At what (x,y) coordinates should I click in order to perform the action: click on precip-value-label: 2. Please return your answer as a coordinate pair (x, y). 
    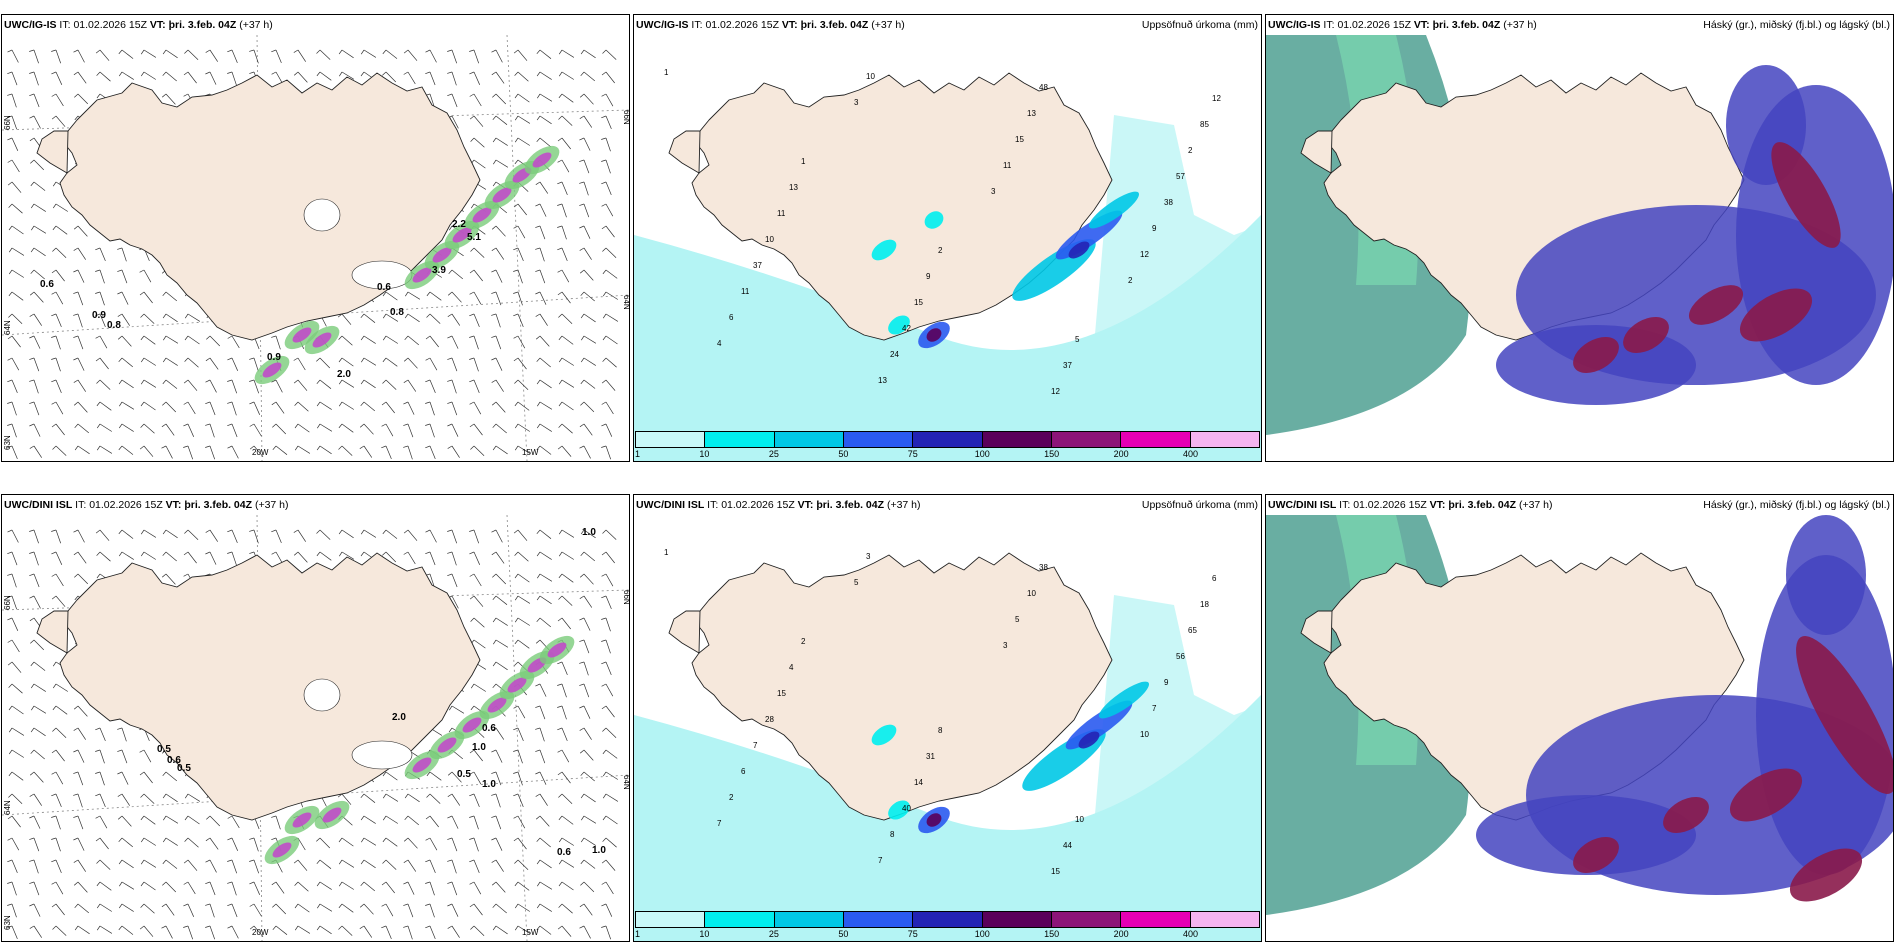
    Looking at the image, I should click on (940, 250).